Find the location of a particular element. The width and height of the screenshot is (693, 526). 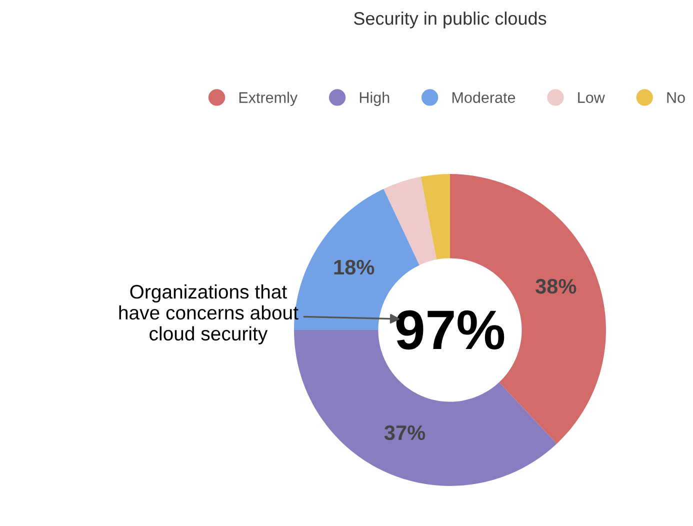

data-label: 18% is located at coordinates (354, 267).